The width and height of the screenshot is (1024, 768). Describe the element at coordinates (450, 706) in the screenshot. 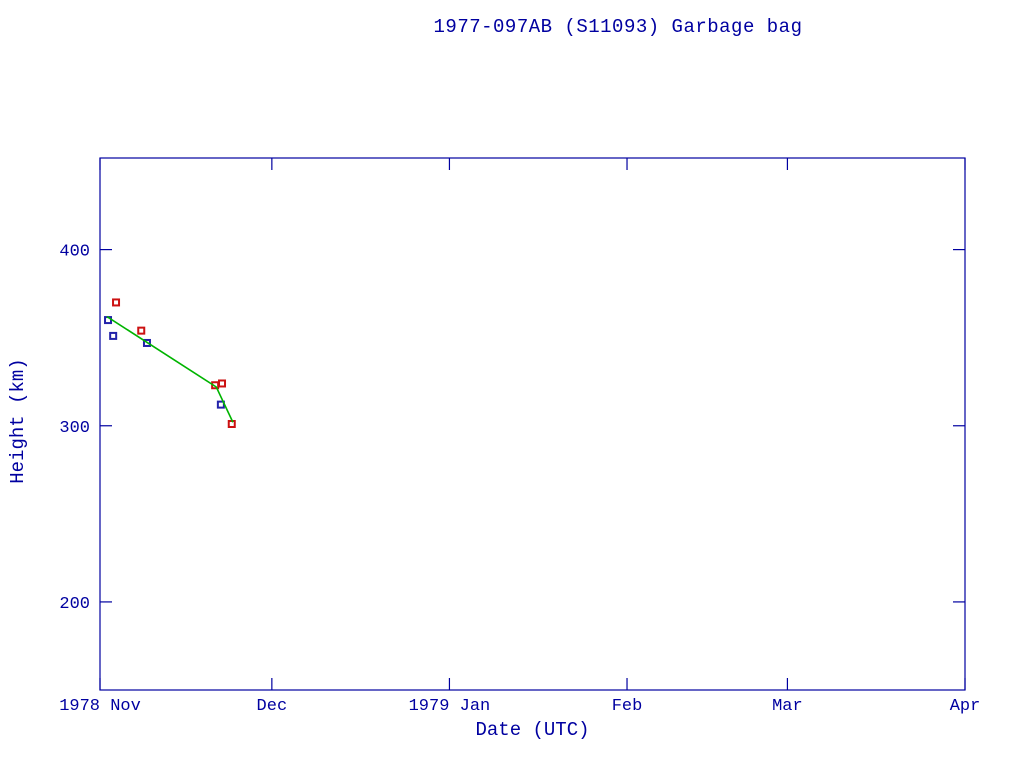

I see `x-tick-label: 1979 Jan` at that location.